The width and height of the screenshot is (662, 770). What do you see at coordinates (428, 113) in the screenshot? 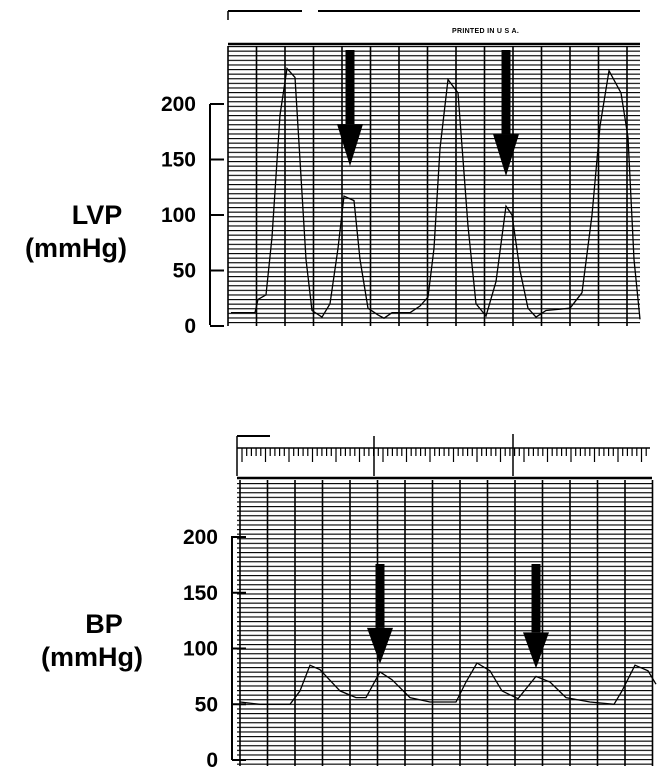
I see `lvp-arrows` at bounding box center [428, 113].